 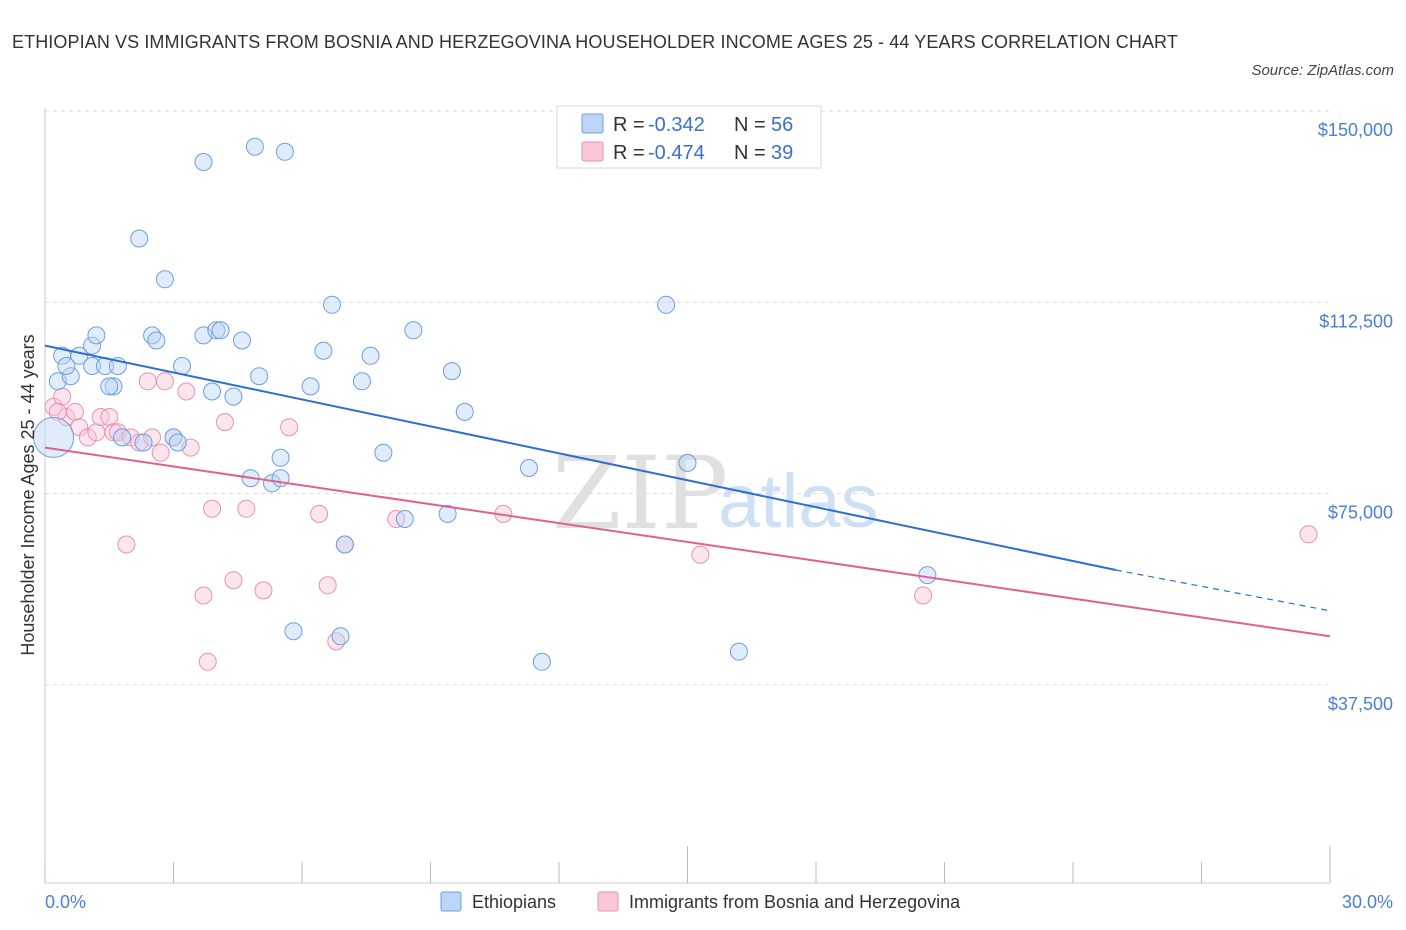 I want to click on y-tick-label-2: $112,500, so click(x=1356, y=321).